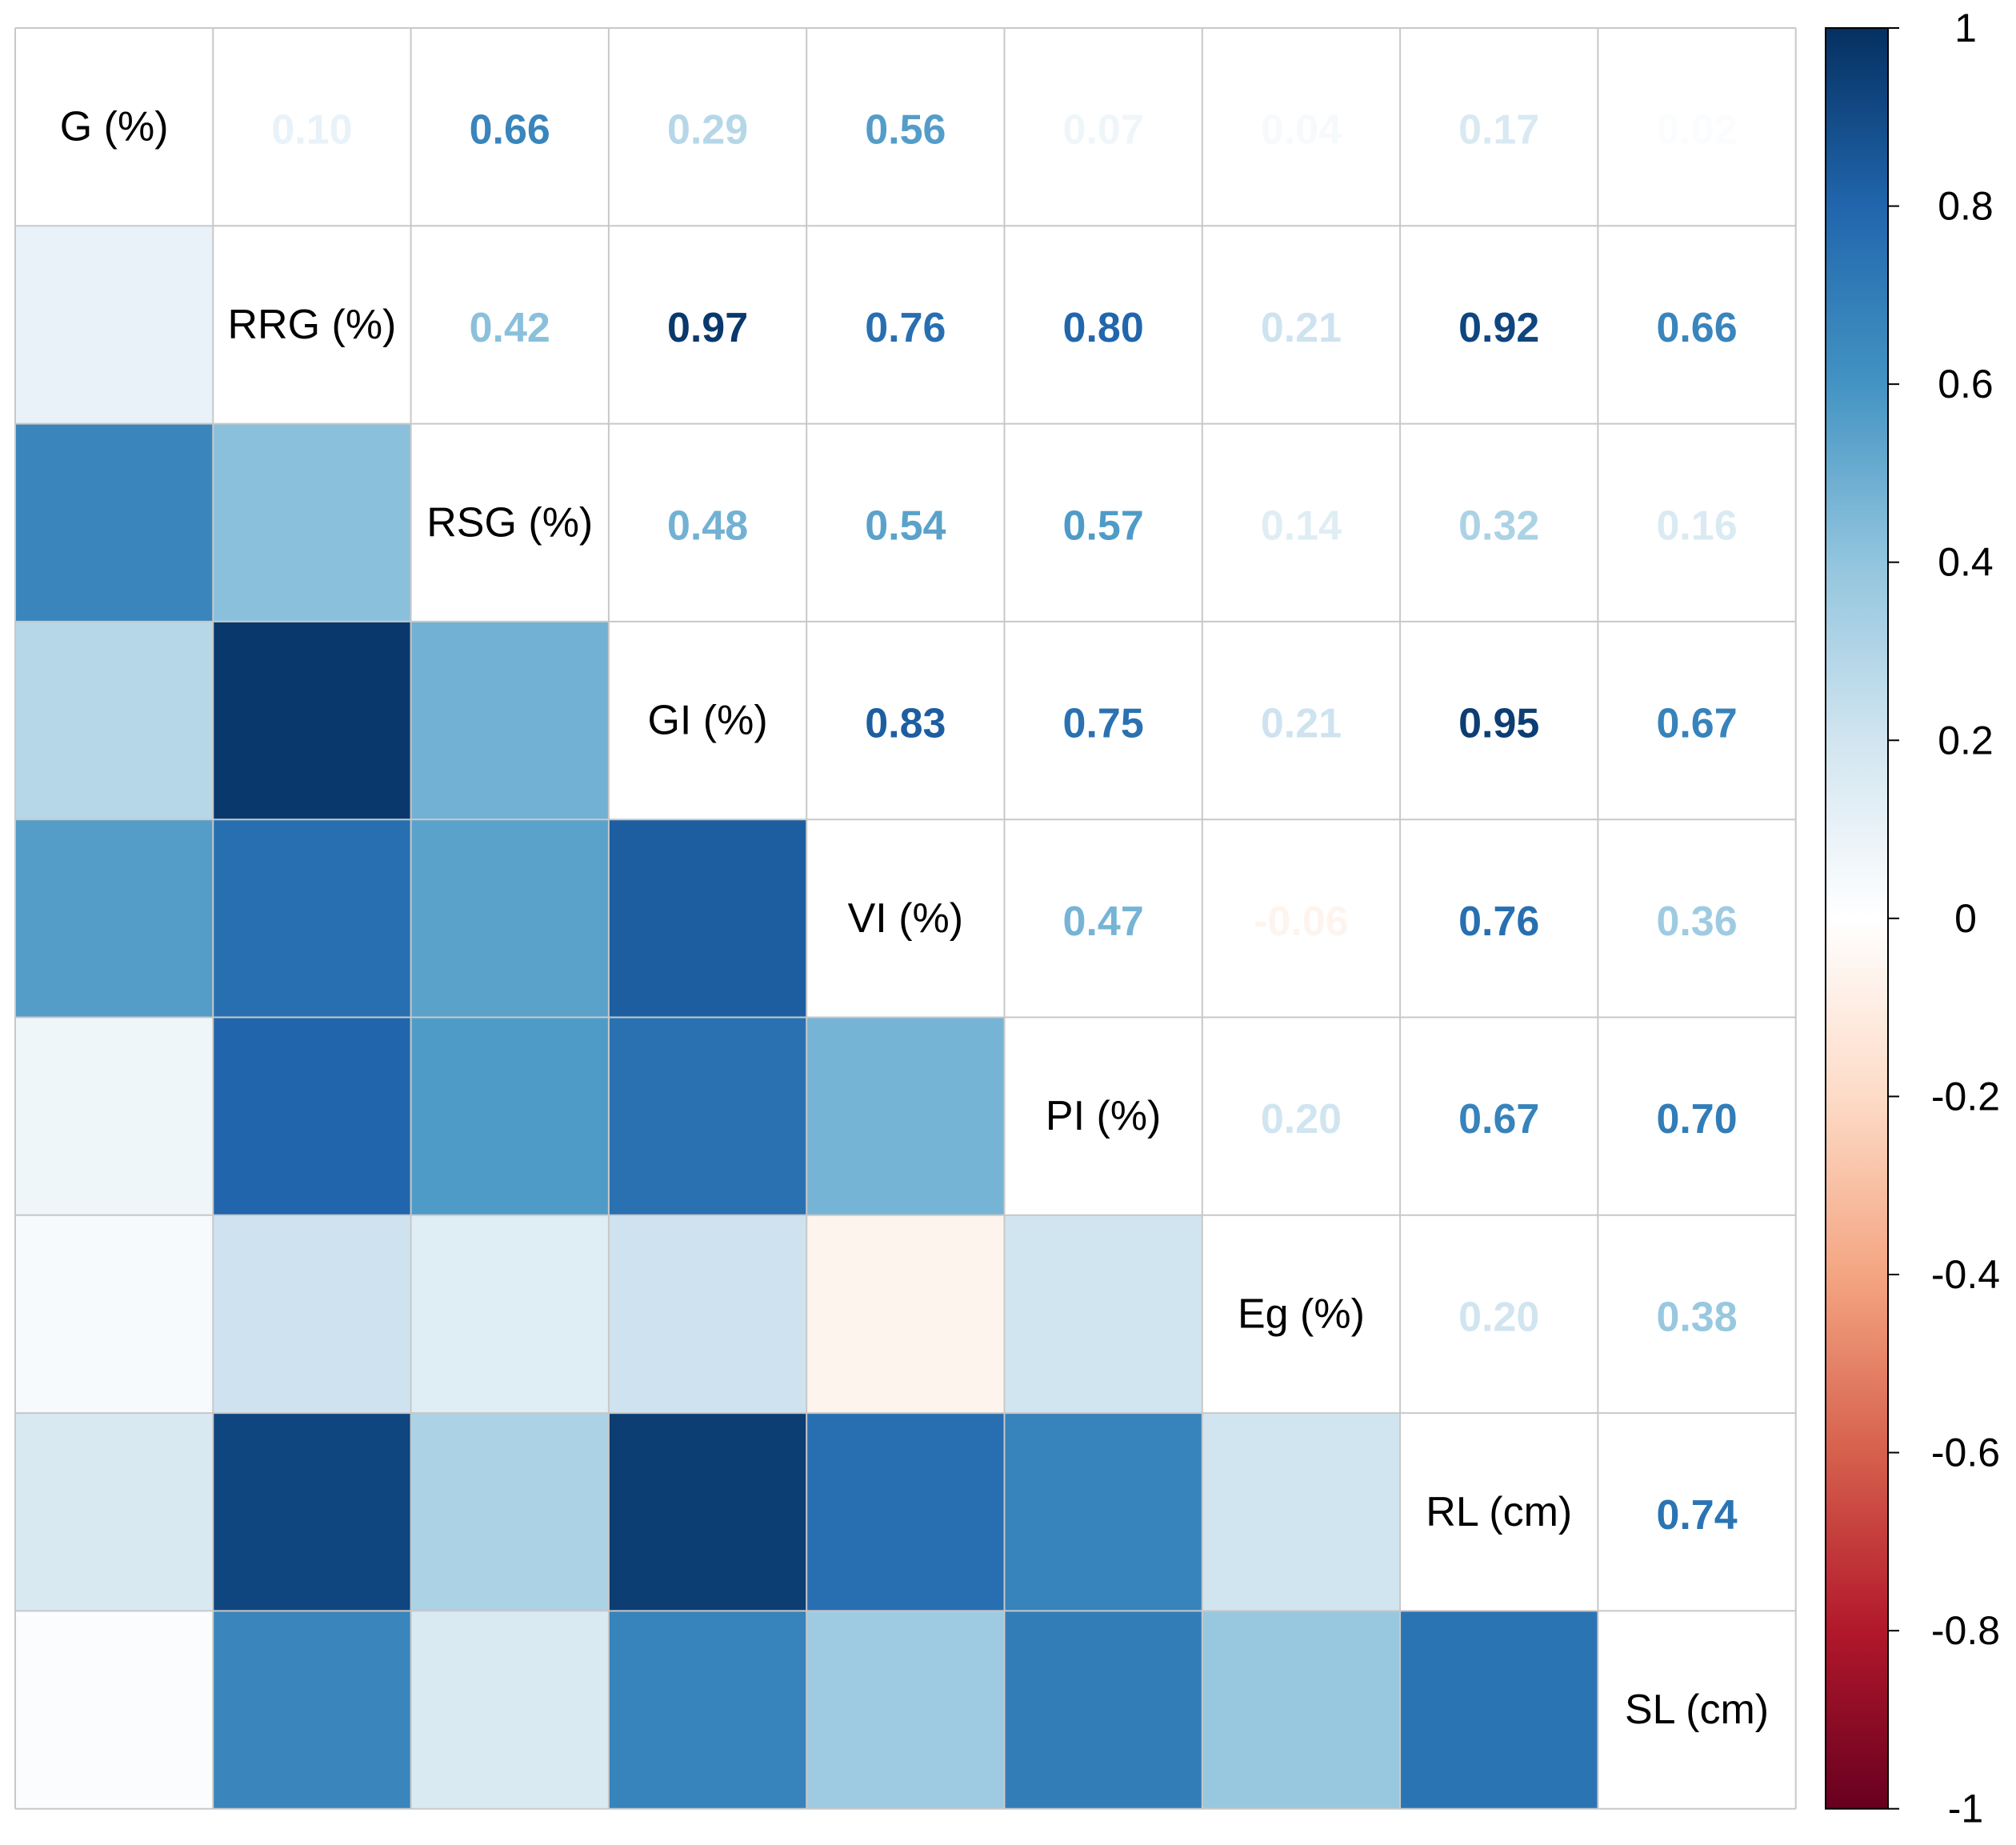  What do you see at coordinates (1696, 1119) in the screenshot?
I see `coefficient-label: 0.70` at bounding box center [1696, 1119].